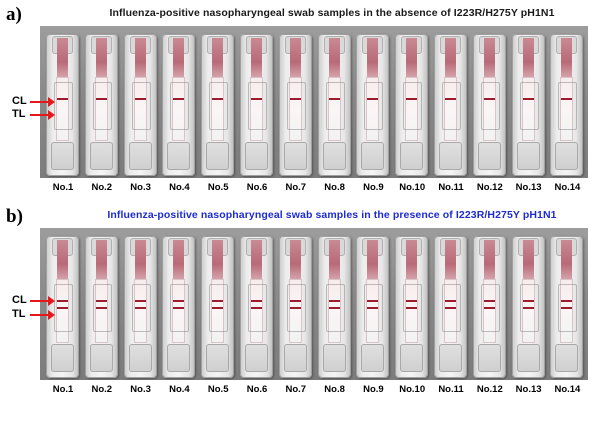  I want to click on sample-label: No.9, so click(373, 389).